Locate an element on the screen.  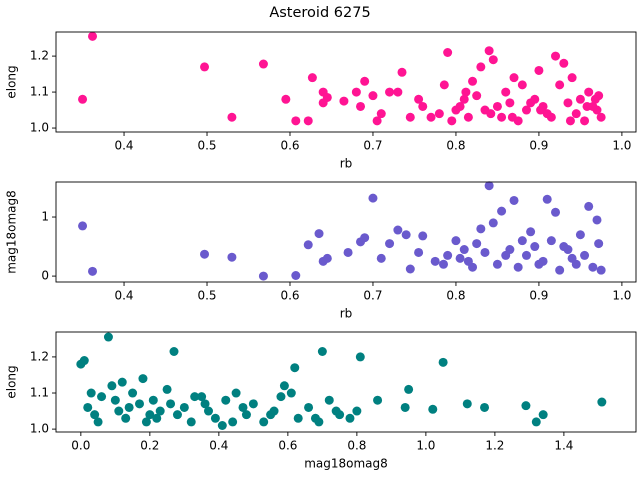
y-axis-label: mag18omag8 is located at coordinates (12, 232).